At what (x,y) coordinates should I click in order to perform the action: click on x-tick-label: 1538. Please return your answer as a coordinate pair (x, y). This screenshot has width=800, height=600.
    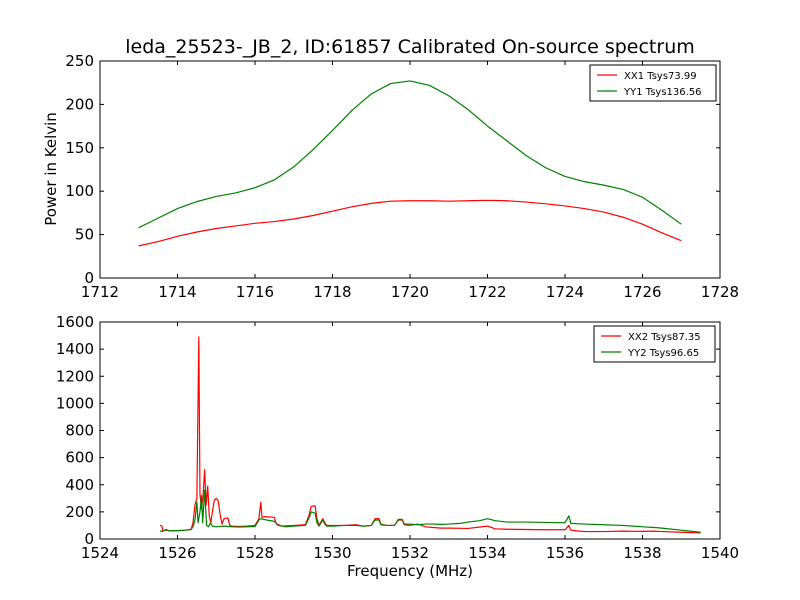
    Looking at the image, I should click on (642, 553).